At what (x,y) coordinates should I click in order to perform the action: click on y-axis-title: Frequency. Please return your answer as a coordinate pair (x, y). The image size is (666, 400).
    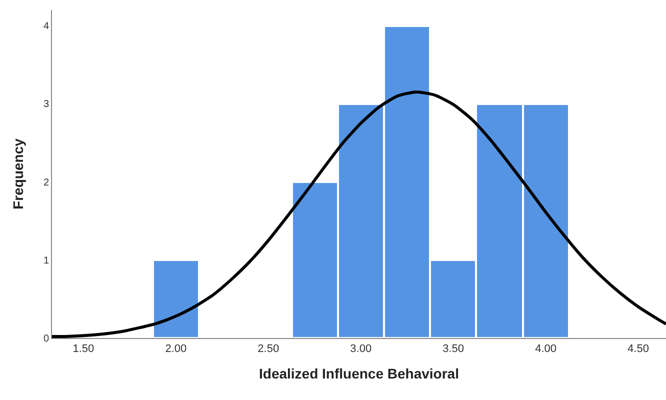
    Looking at the image, I should click on (18, 174).